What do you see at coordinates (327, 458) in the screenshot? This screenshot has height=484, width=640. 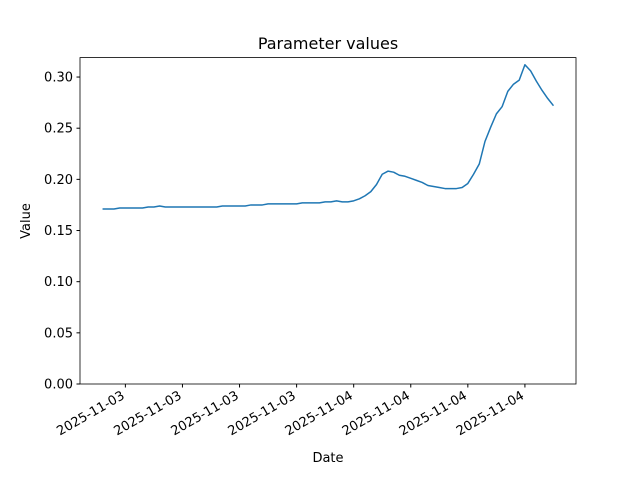 I see `x-axis-label: Date` at bounding box center [327, 458].